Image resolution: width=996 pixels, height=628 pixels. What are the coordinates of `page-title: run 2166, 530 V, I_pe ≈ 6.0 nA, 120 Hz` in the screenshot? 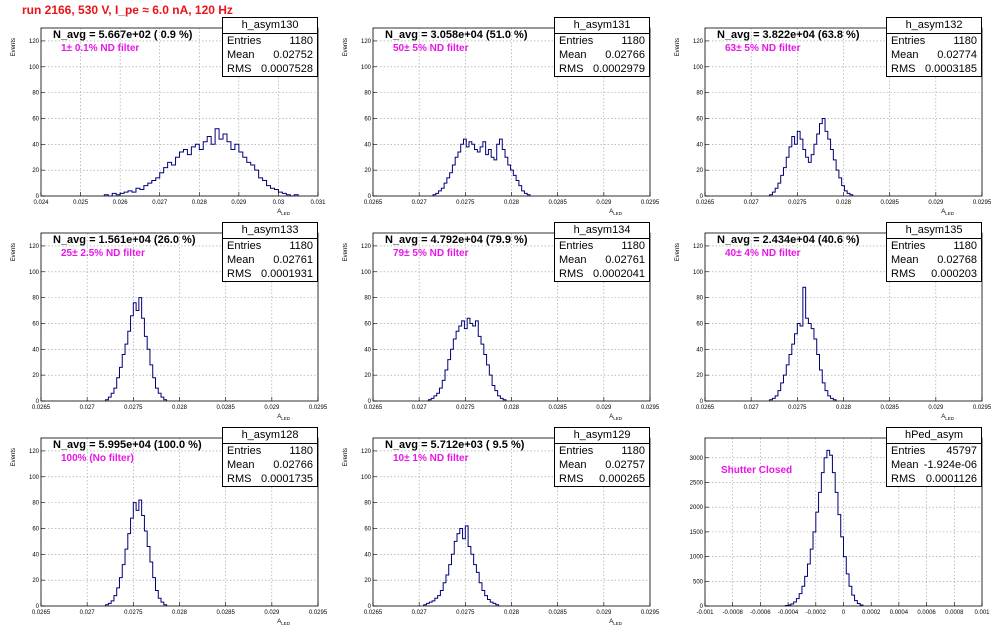 It's located at (127, 10).